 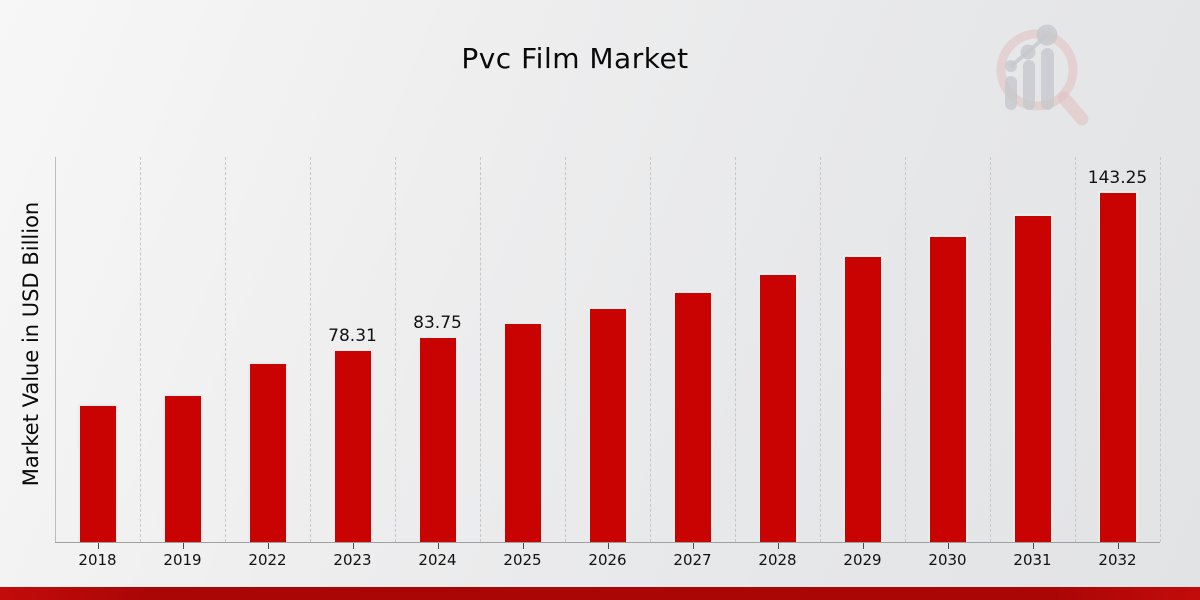 What do you see at coordinates (862, 560) in the screenshot?
I see `x-tick-label-2029: 2029` at bounding box center [862, 560].